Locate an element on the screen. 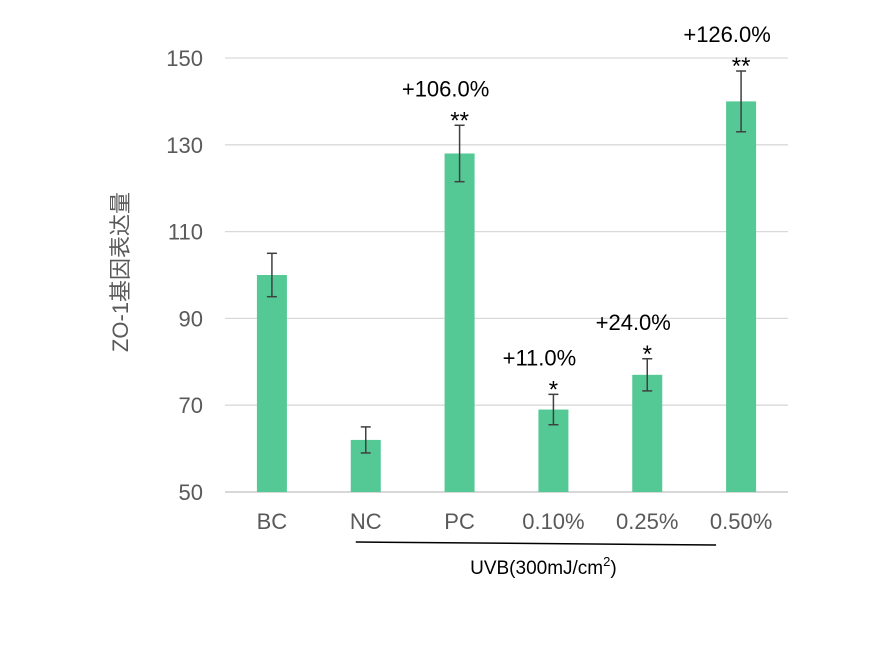  y-tick-70: 70 is located at coordinates (191, 405).